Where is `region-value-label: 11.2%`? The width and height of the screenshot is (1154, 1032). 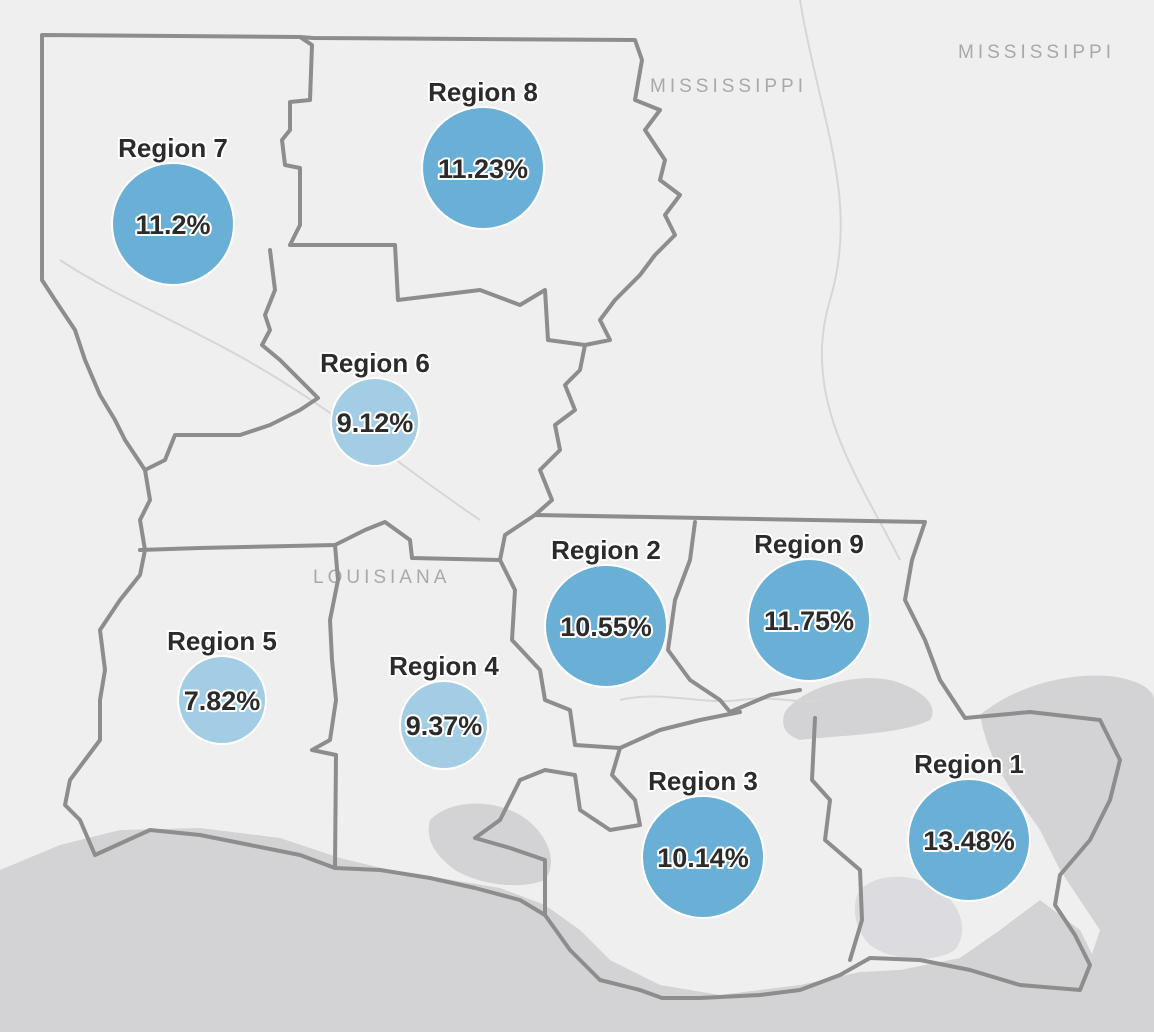
region-value-label: 11.2% is located at coordinates (172, 225).